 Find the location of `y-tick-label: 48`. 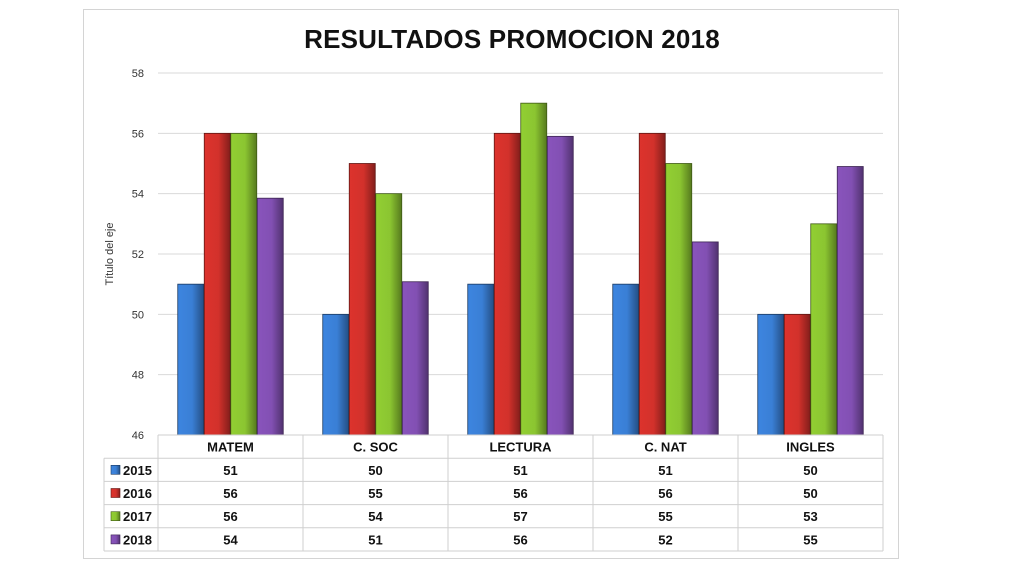

y-tick-label: 48 is located at coordinates (138, 376).